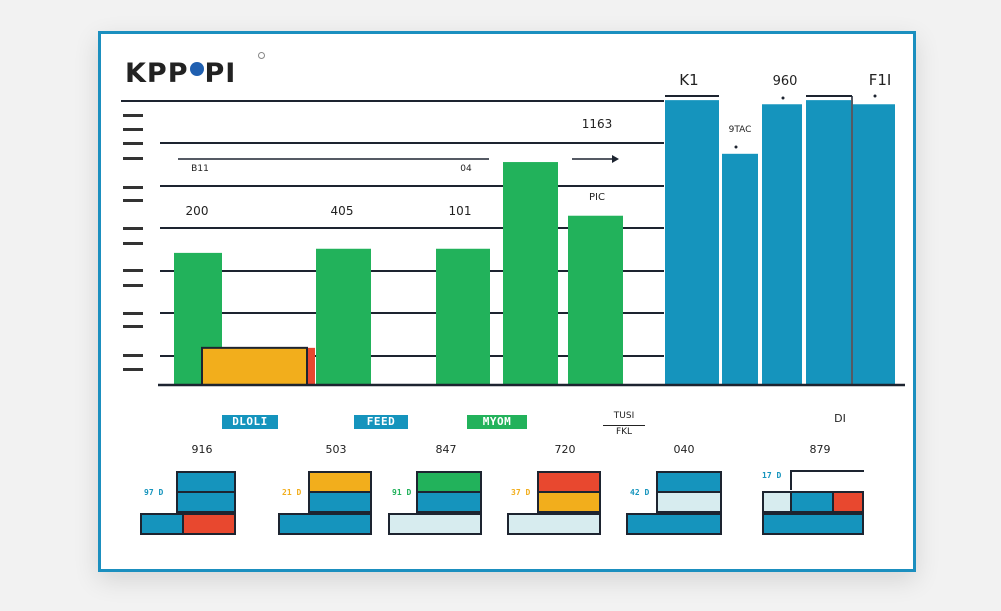  I want to click on mini-chart-side-label: 91 D, so click(402, 492).